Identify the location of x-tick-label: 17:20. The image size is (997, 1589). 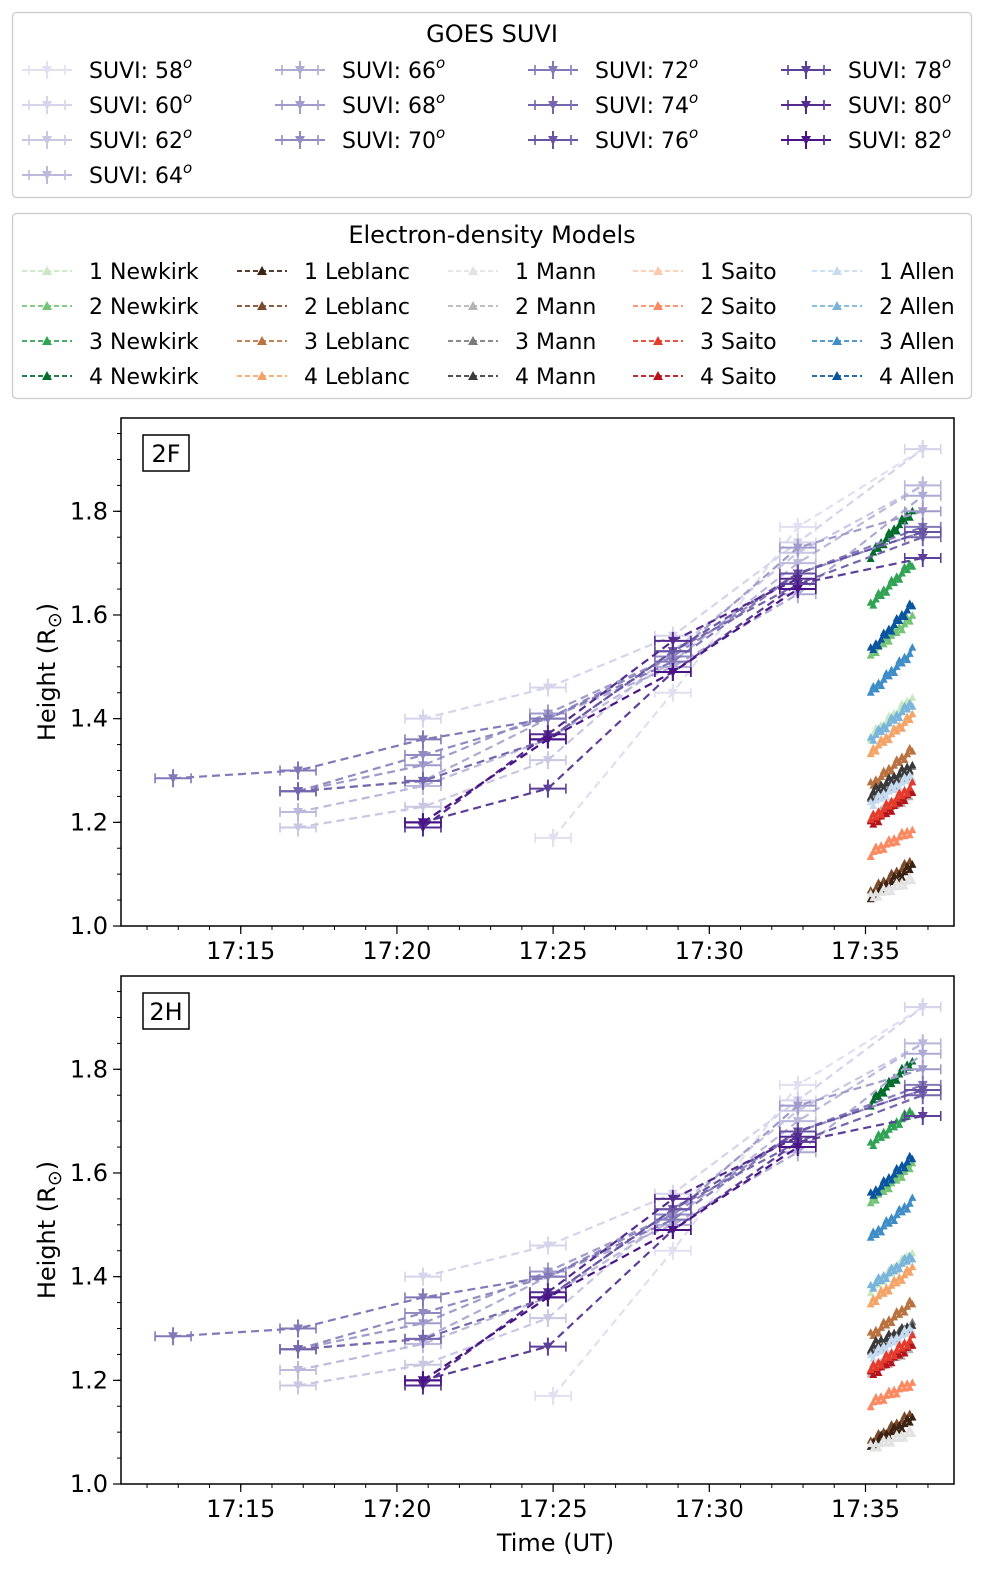
(396, 951).